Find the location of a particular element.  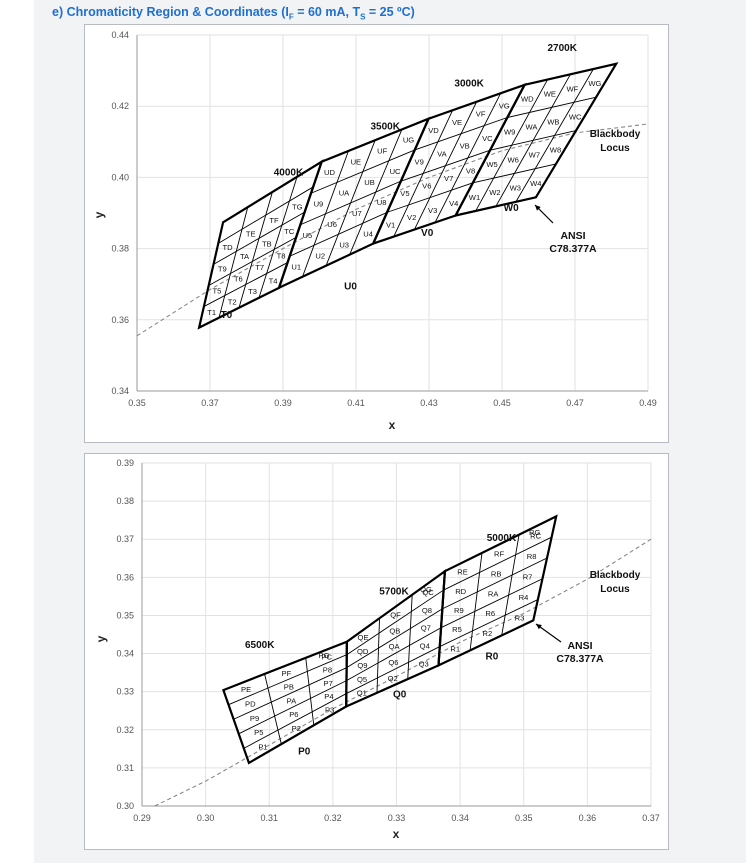

y-tick-label: 0.33 is located at coordinates (125, 692).